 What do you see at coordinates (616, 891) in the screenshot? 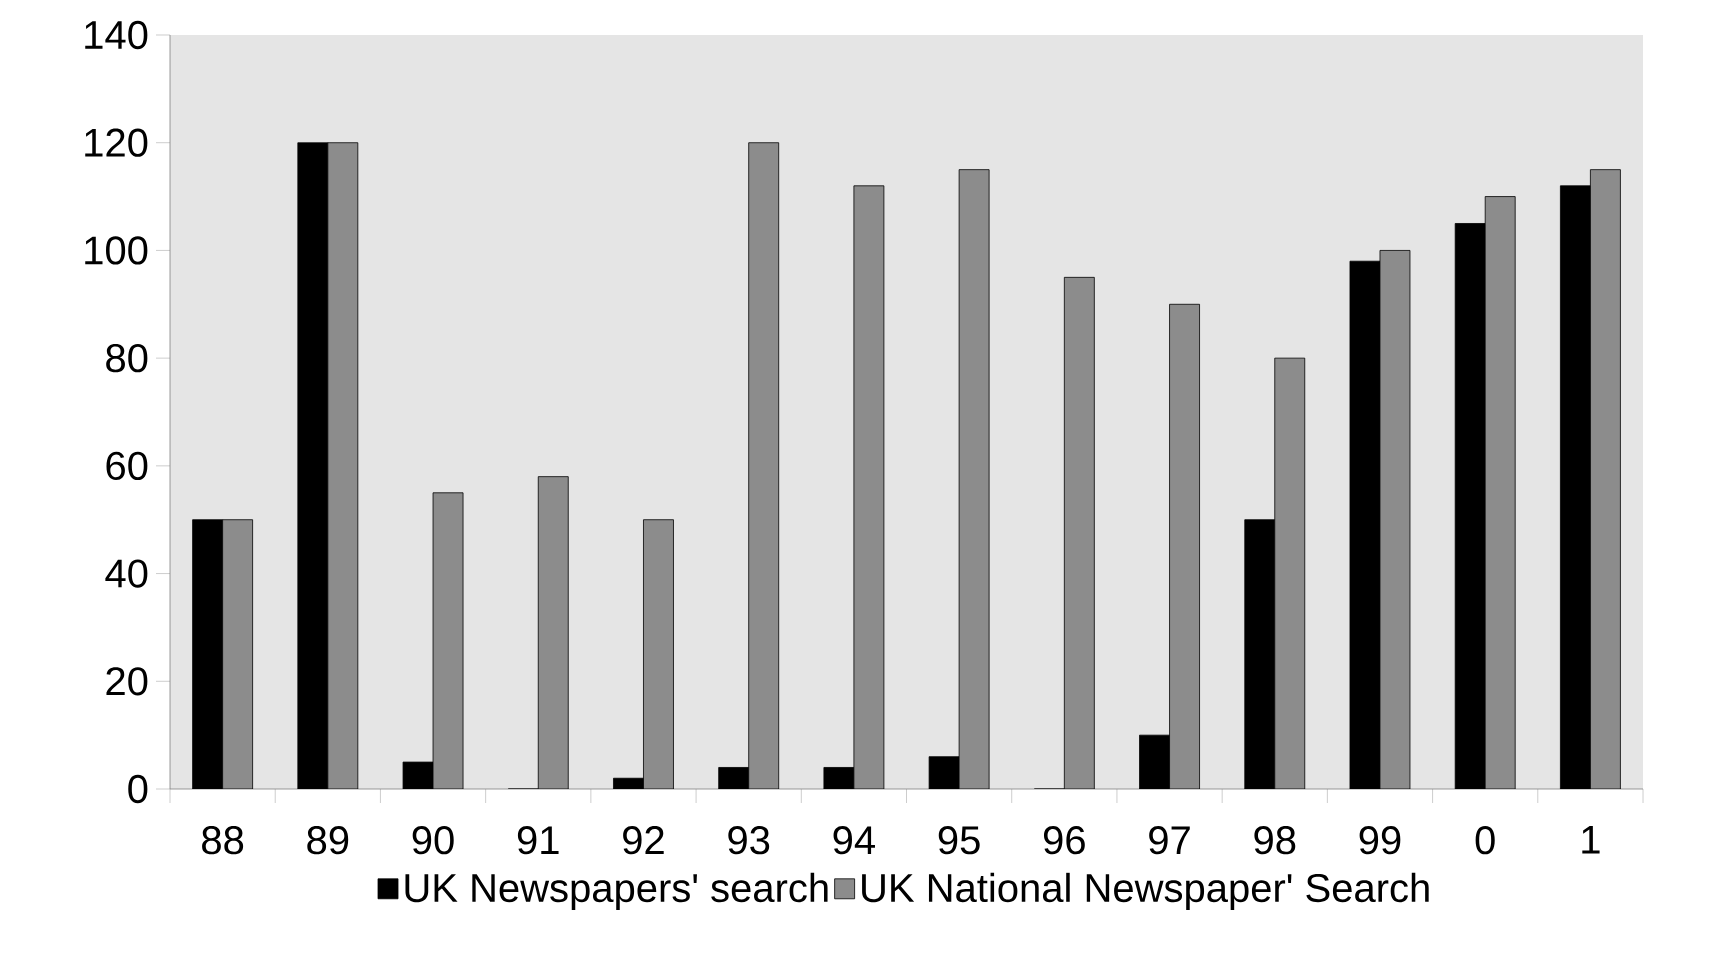
I see `legend-label: UK Newspapers' search` at bounding box center [616, 891].